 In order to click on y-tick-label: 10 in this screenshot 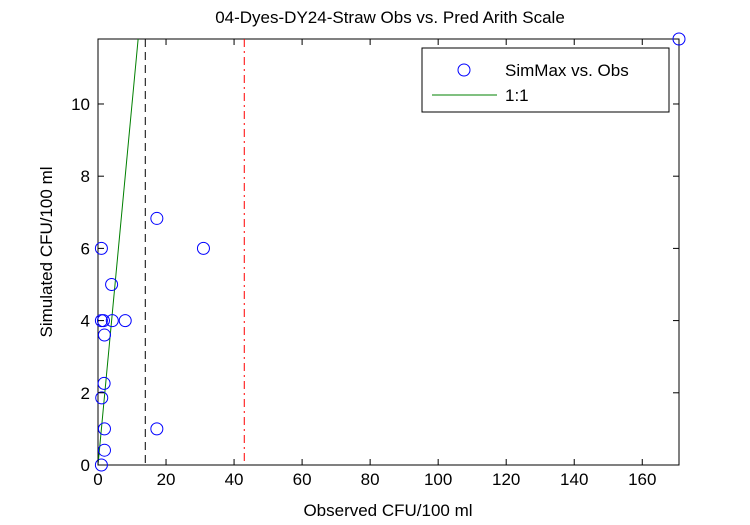, I will do `click(80, 104)`.